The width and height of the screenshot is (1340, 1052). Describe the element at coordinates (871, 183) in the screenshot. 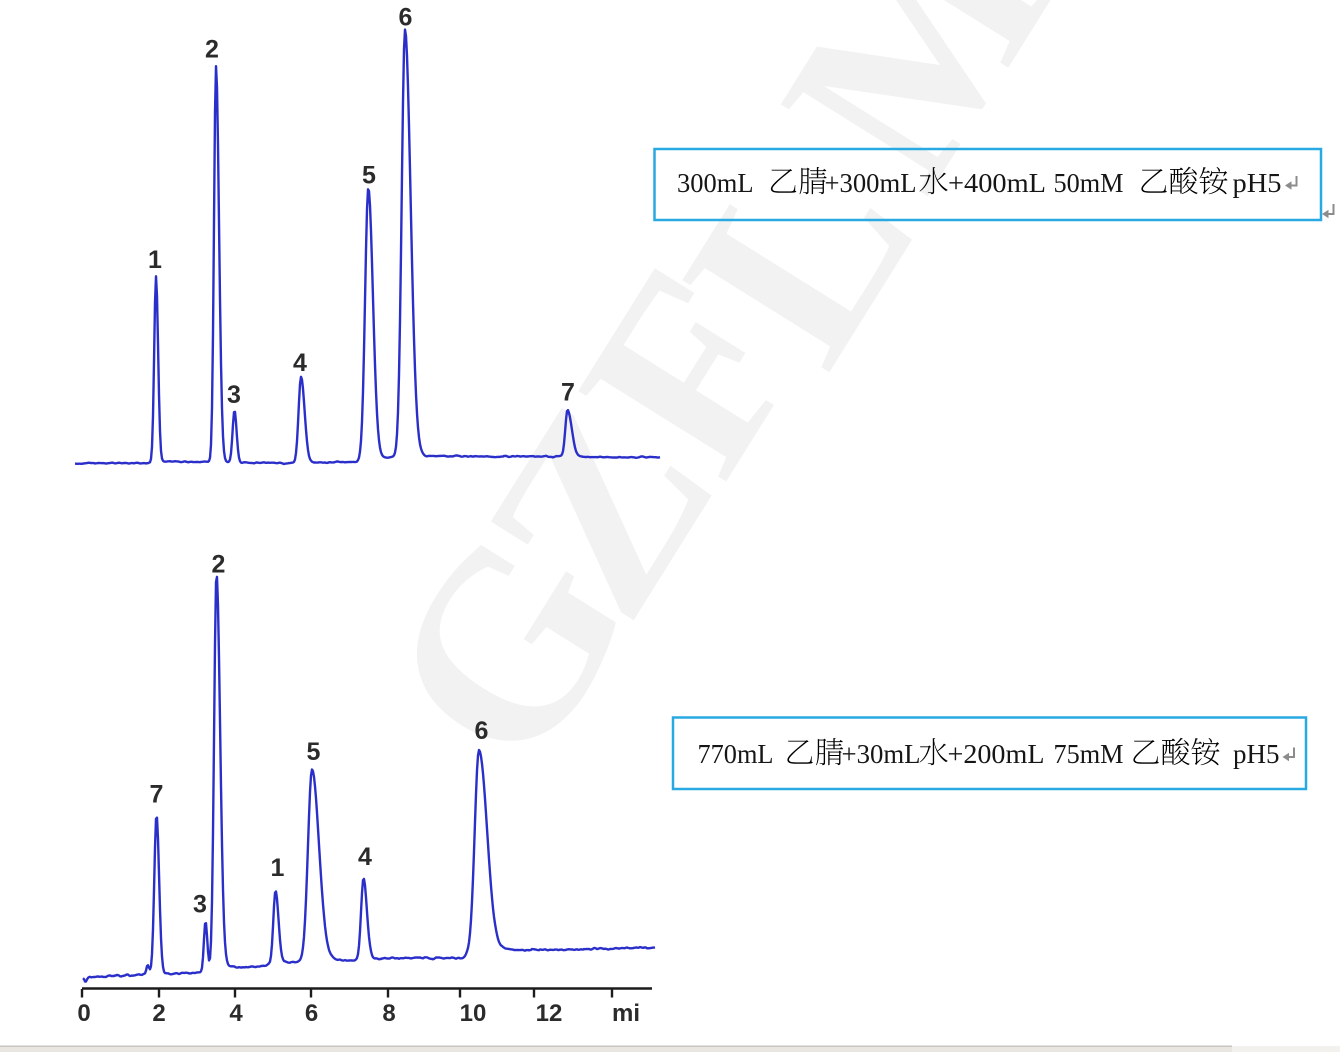

I see `svg-text: +300mL` at that location.